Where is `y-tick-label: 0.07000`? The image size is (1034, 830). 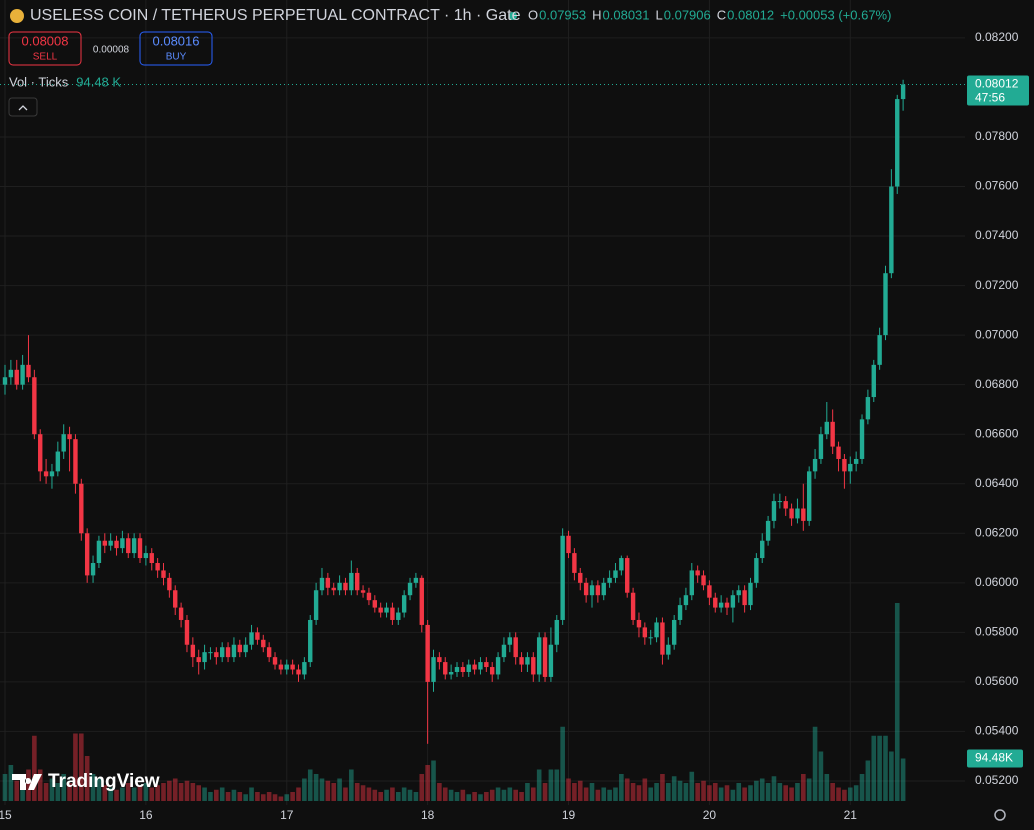
y-tick-label: 0.07000 is located at coordinates (997, 334).